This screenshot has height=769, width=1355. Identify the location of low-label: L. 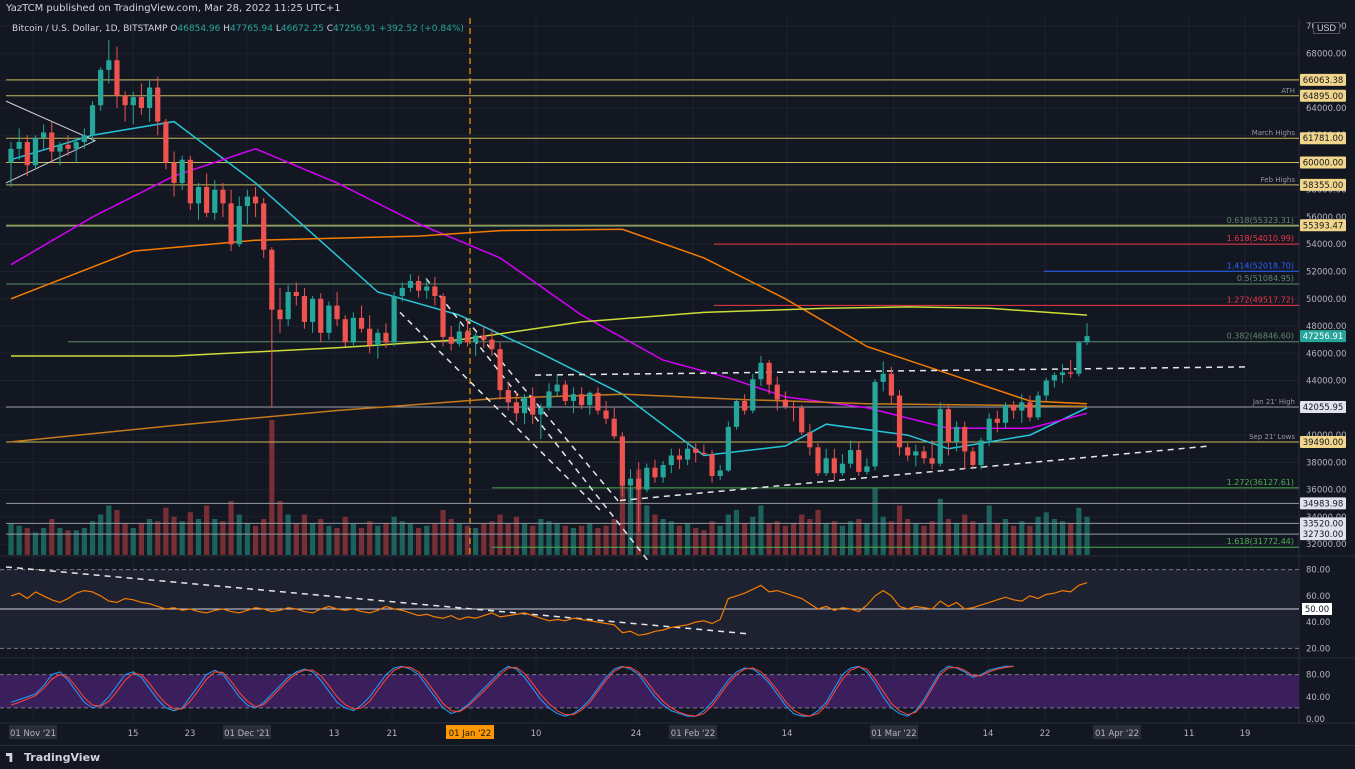
(278, 29).